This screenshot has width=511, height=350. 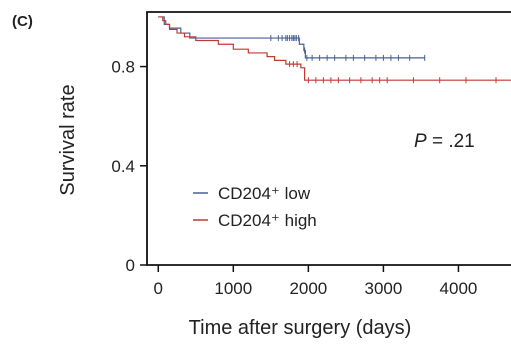 What do you see at coordinates (267, 220) in the screenshot?
I see `legend-label-high: CD204⁺ high` at bounding box center [267, 220].